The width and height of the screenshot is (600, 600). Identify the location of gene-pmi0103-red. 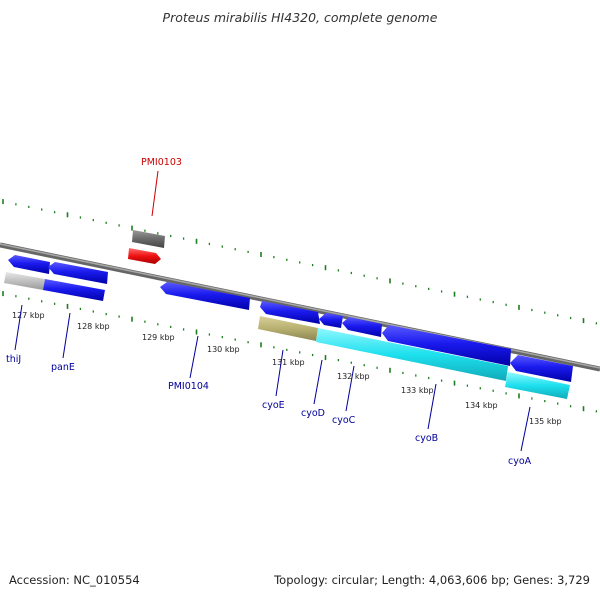
(144, 256).